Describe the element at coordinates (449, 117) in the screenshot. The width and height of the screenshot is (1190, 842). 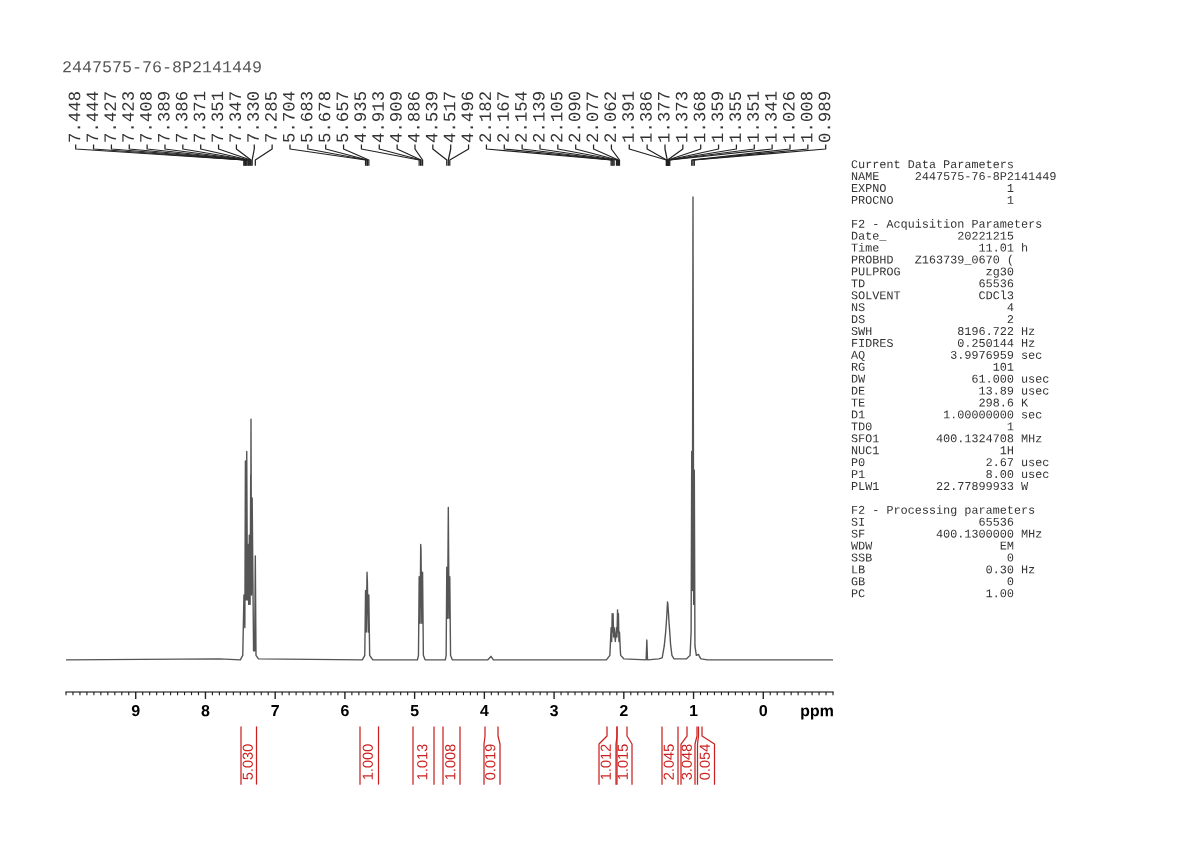
I see `annotation: 4.517` at that location.